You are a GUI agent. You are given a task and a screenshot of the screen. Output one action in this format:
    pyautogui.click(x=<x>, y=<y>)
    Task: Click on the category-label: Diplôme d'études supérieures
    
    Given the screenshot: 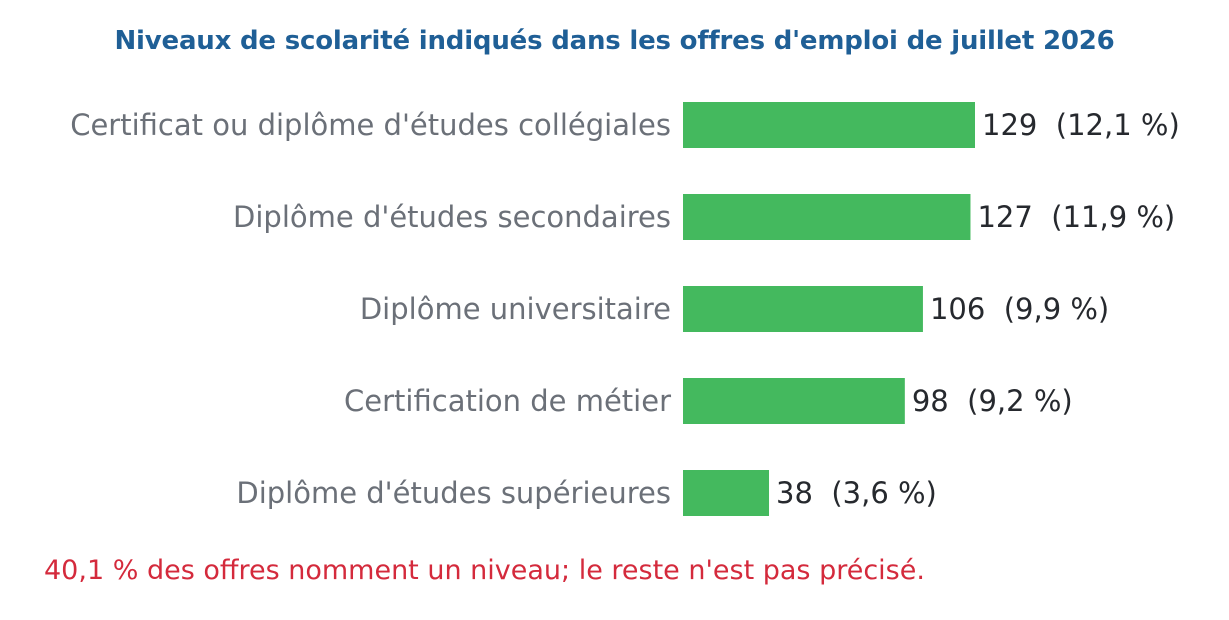 What is the action you would take?
    pyautogui.click(x=453, y=493)
    